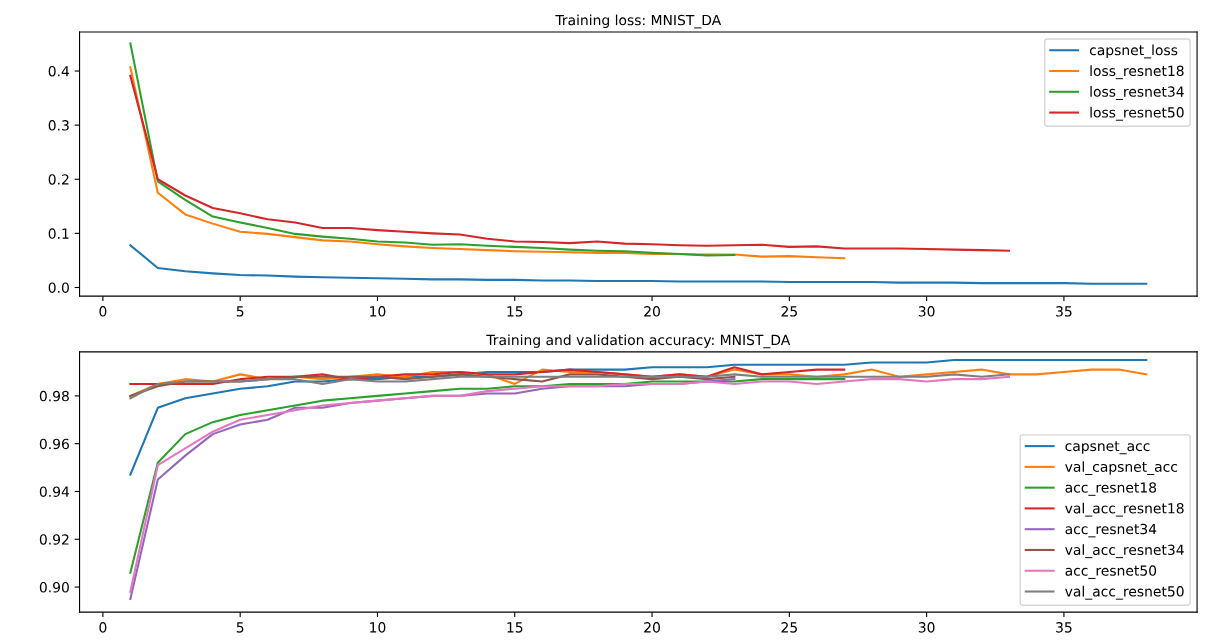  What do you see at coordinates (1121, 468) in the screenshot?
I see `legend-label: val_capsnet_acc` at bounding box center [1121, 468].